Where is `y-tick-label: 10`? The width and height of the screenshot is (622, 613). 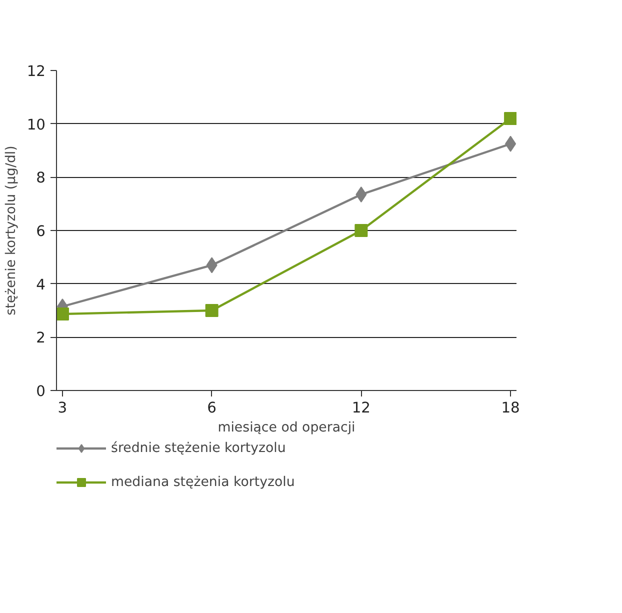 y-tick-label: 10 is located at coordinates (36, 125).